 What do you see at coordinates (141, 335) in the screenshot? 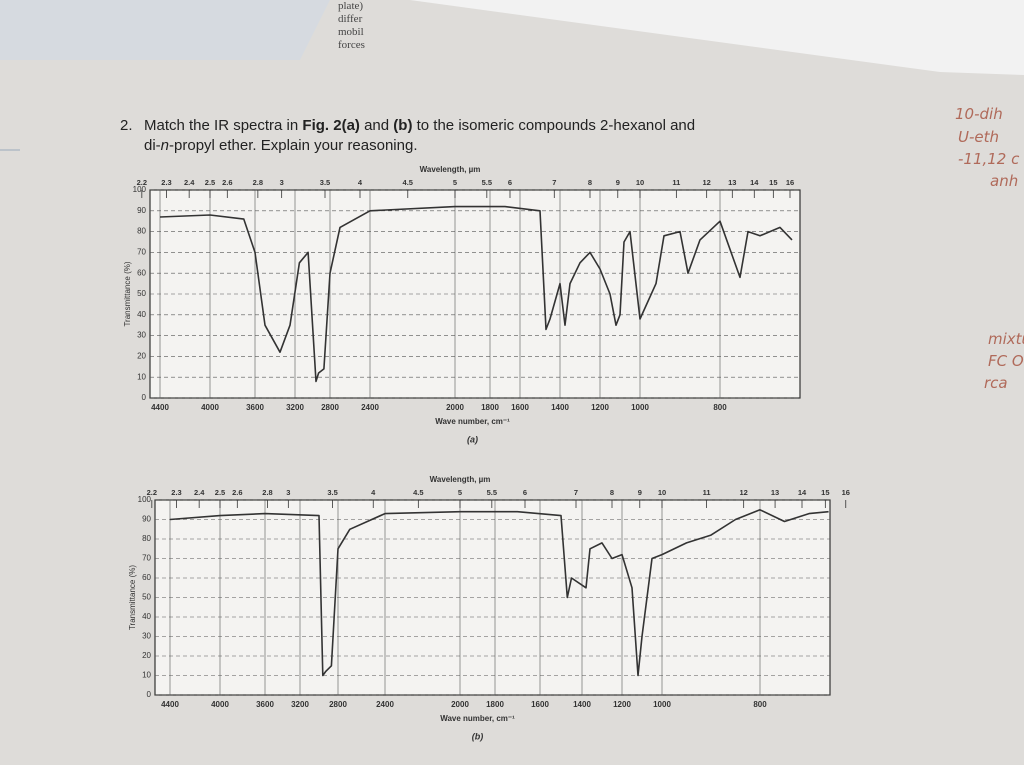
I see `y-tick-label: 30` at bounding box center [141, 335].